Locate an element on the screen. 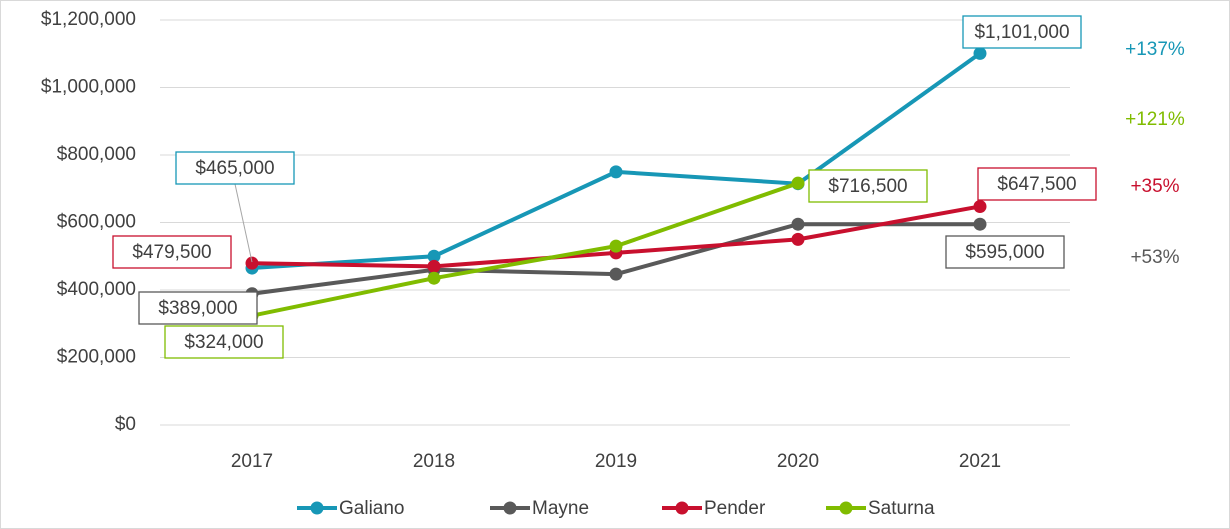  annotation: +121% is located at coordinates (1155, 119).